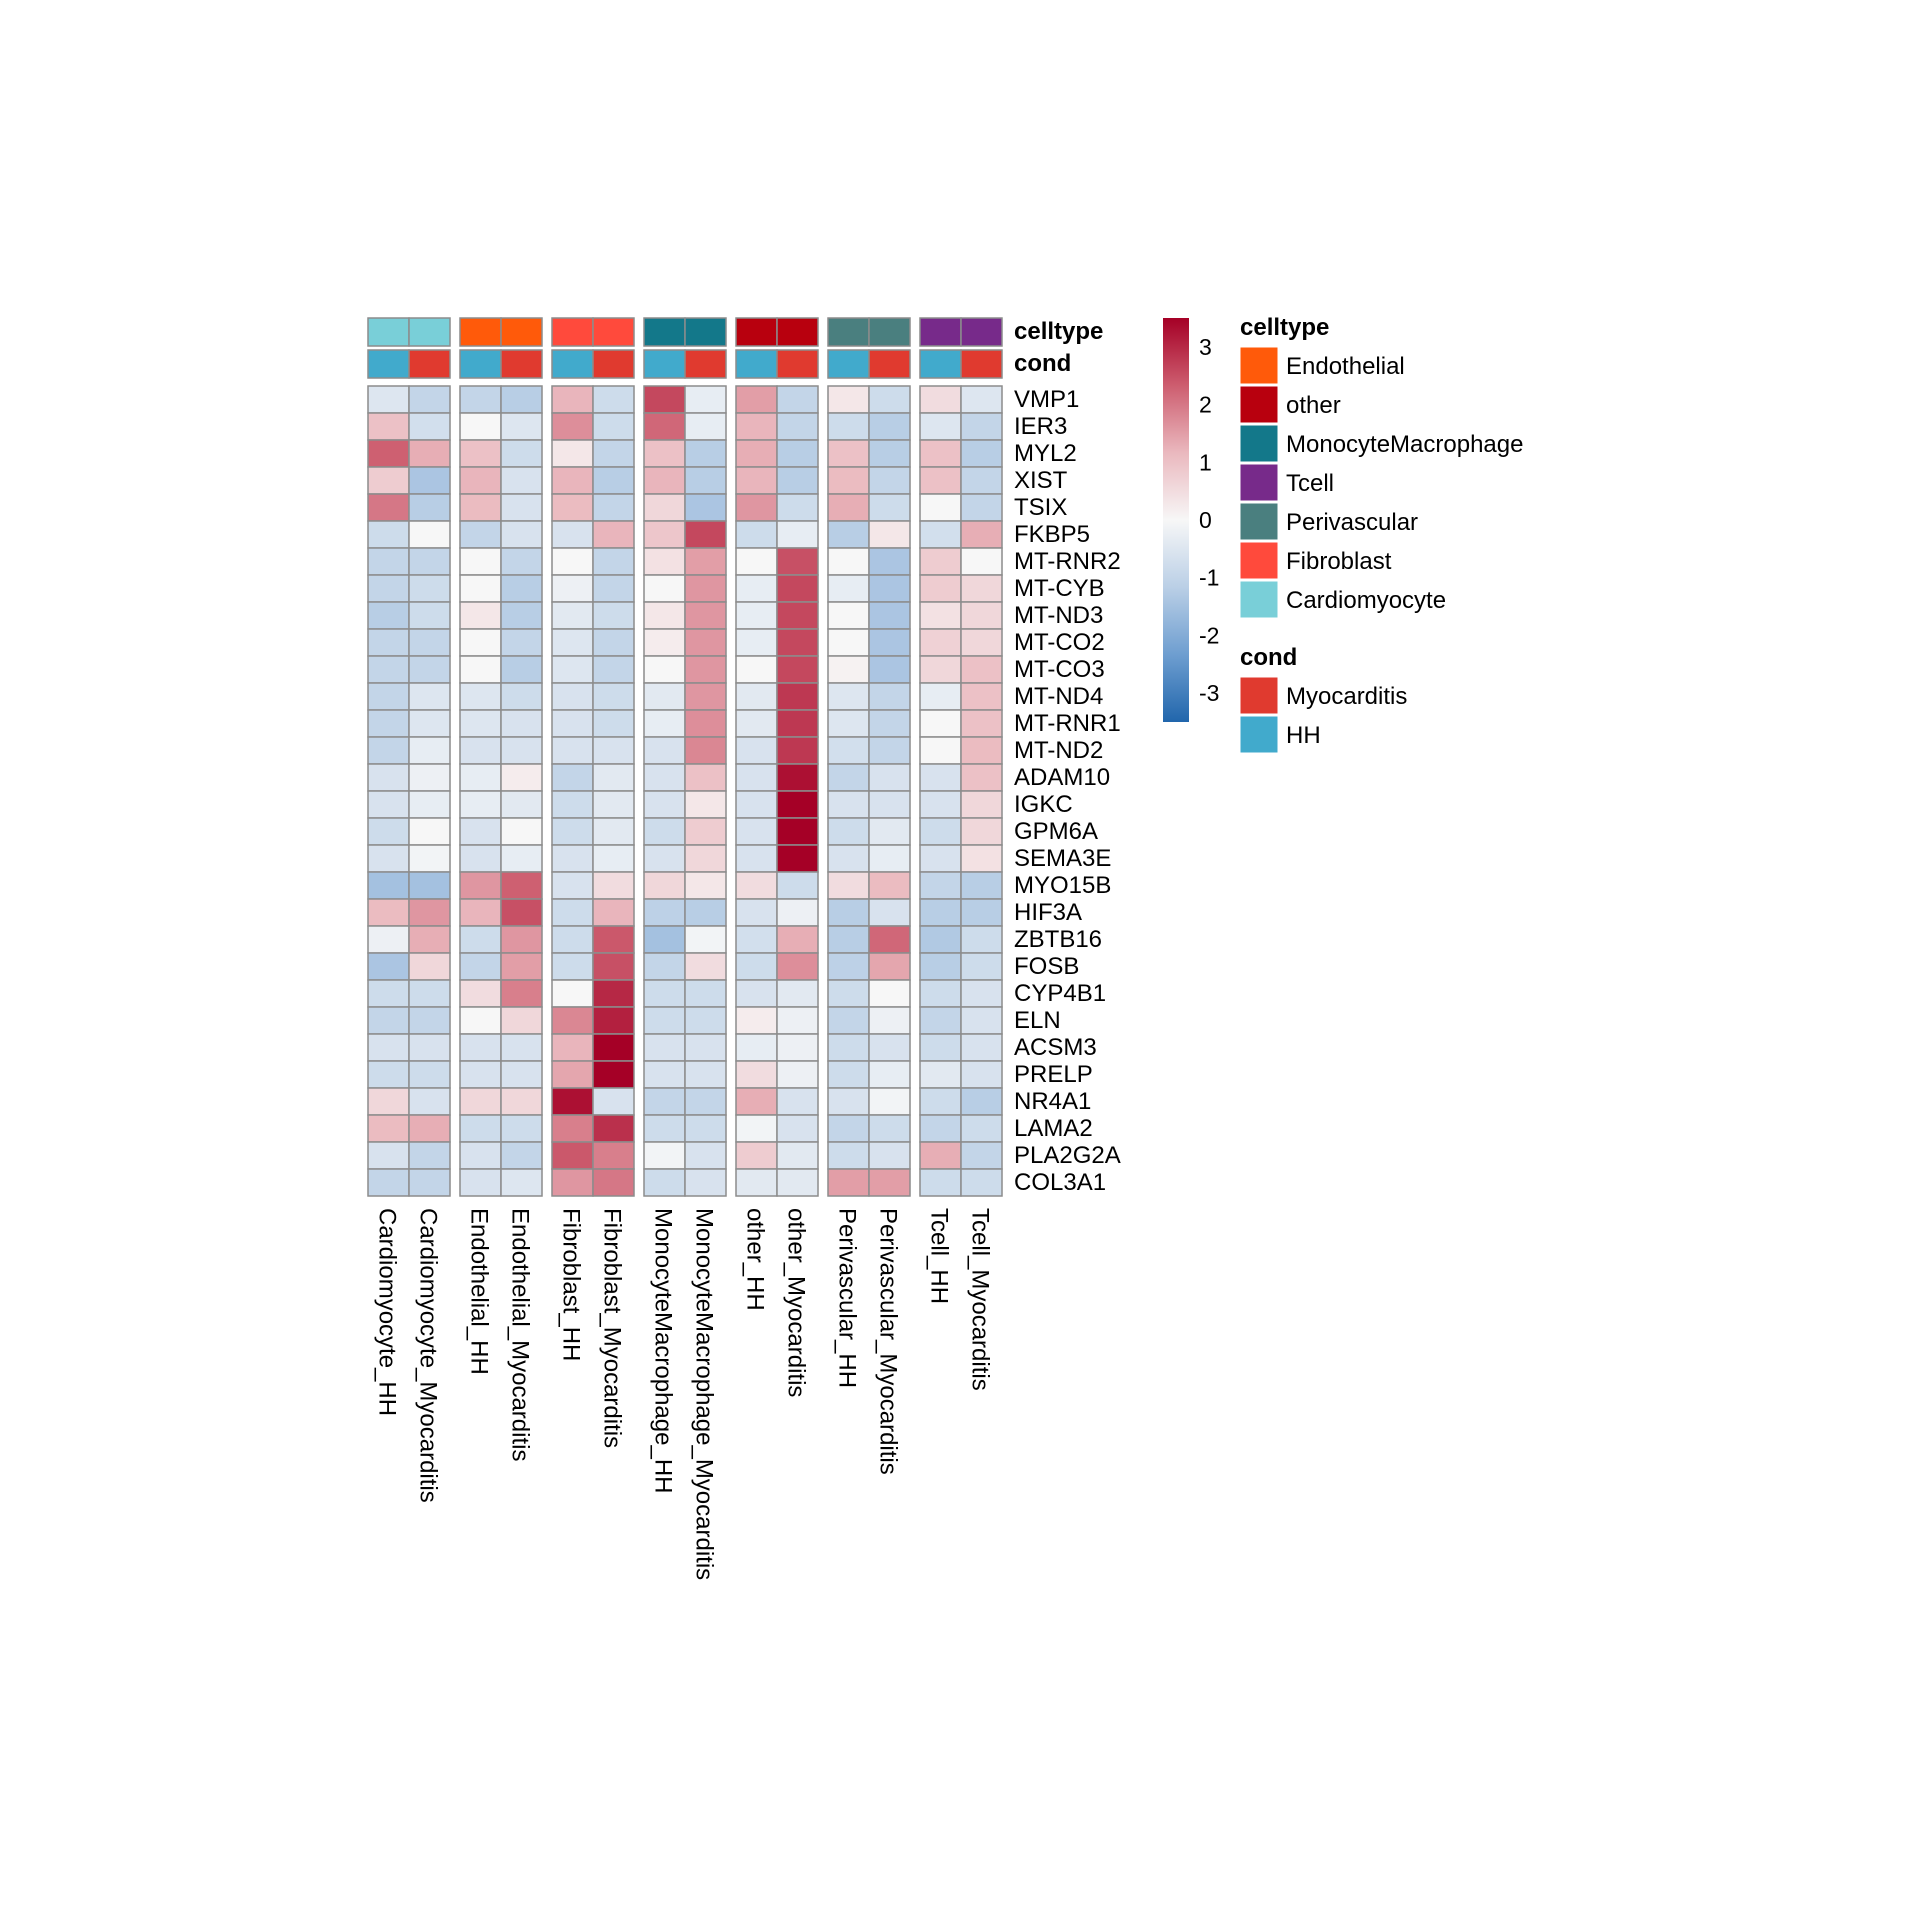  I want to click on legend-celltype-label: Tcell, so click(1310, 483).